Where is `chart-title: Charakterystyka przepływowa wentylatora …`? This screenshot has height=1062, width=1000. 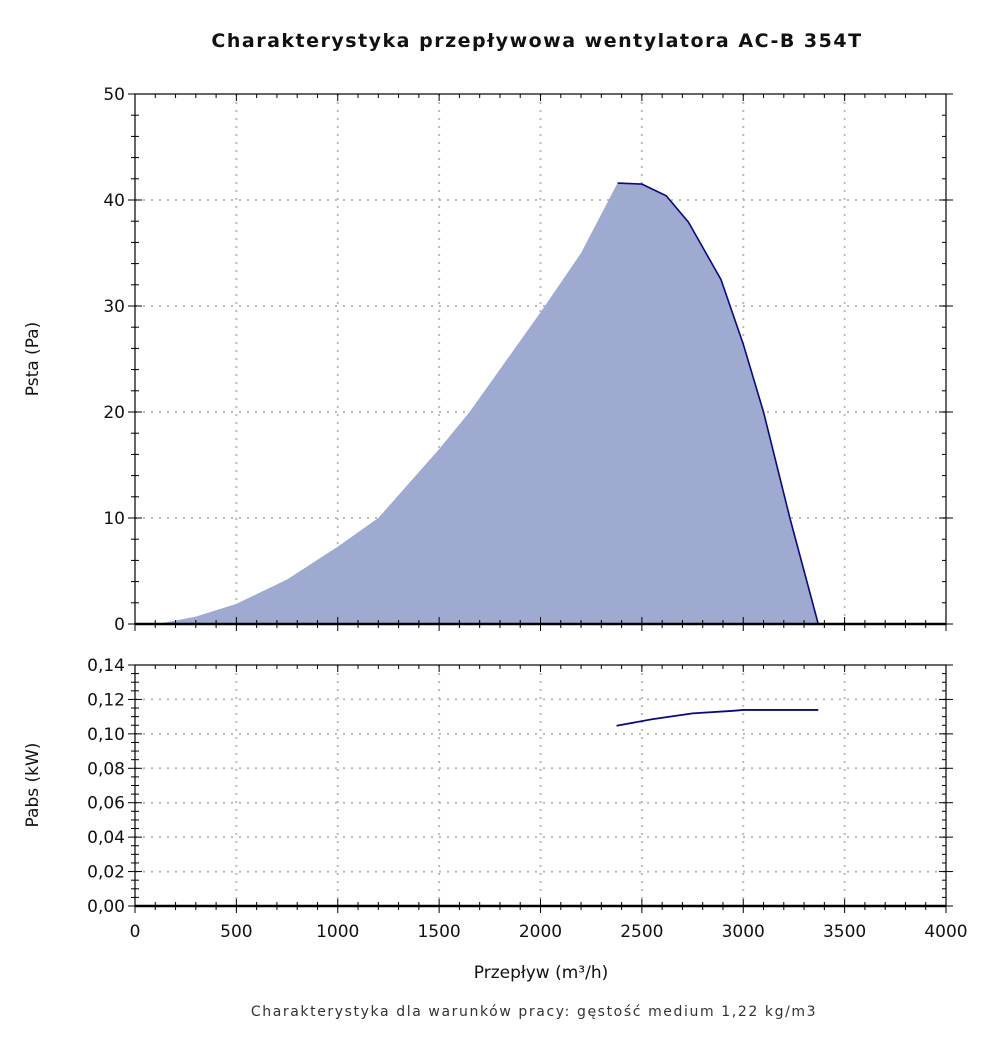
chart-title: Charakterystyka przepływowa wentylatora … is located at coordinates (536, 41).